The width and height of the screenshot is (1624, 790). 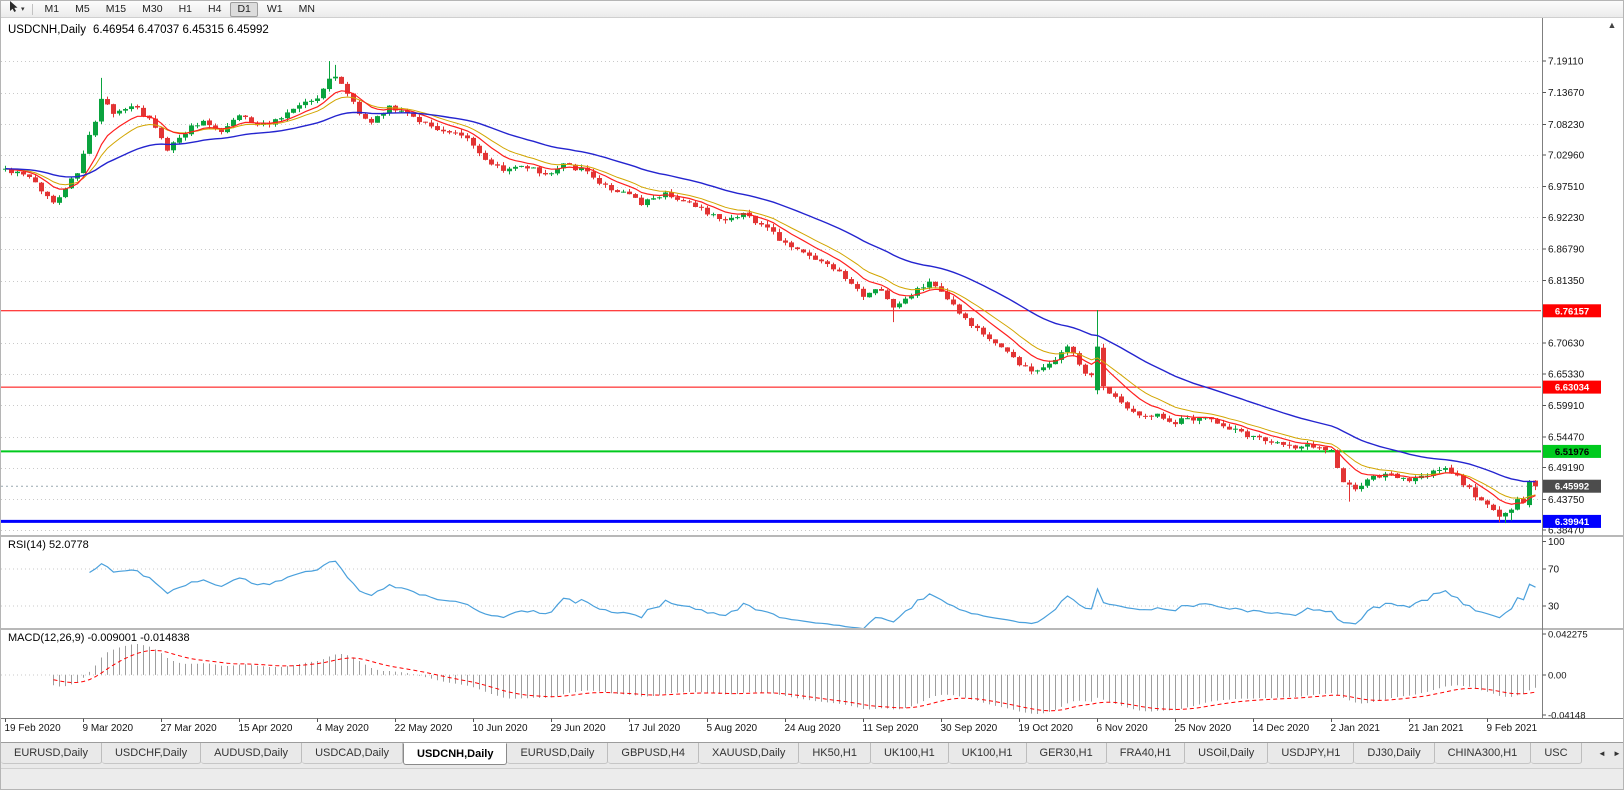 What do you see at coordinates (1602, 753) in the screenshot?
I see `tab-scroll-left-button: ◄` at bounding box center [1602, 753].